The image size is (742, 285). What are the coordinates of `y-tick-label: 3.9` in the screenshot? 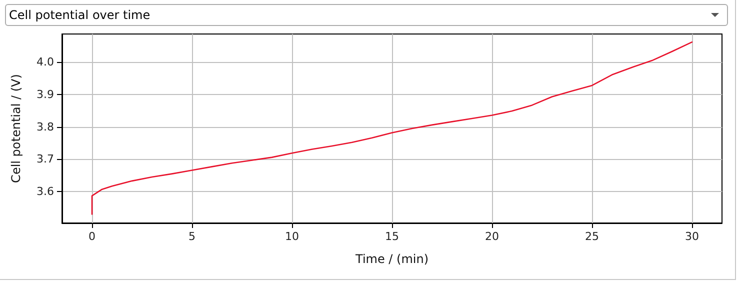 It's located at (45, 95).